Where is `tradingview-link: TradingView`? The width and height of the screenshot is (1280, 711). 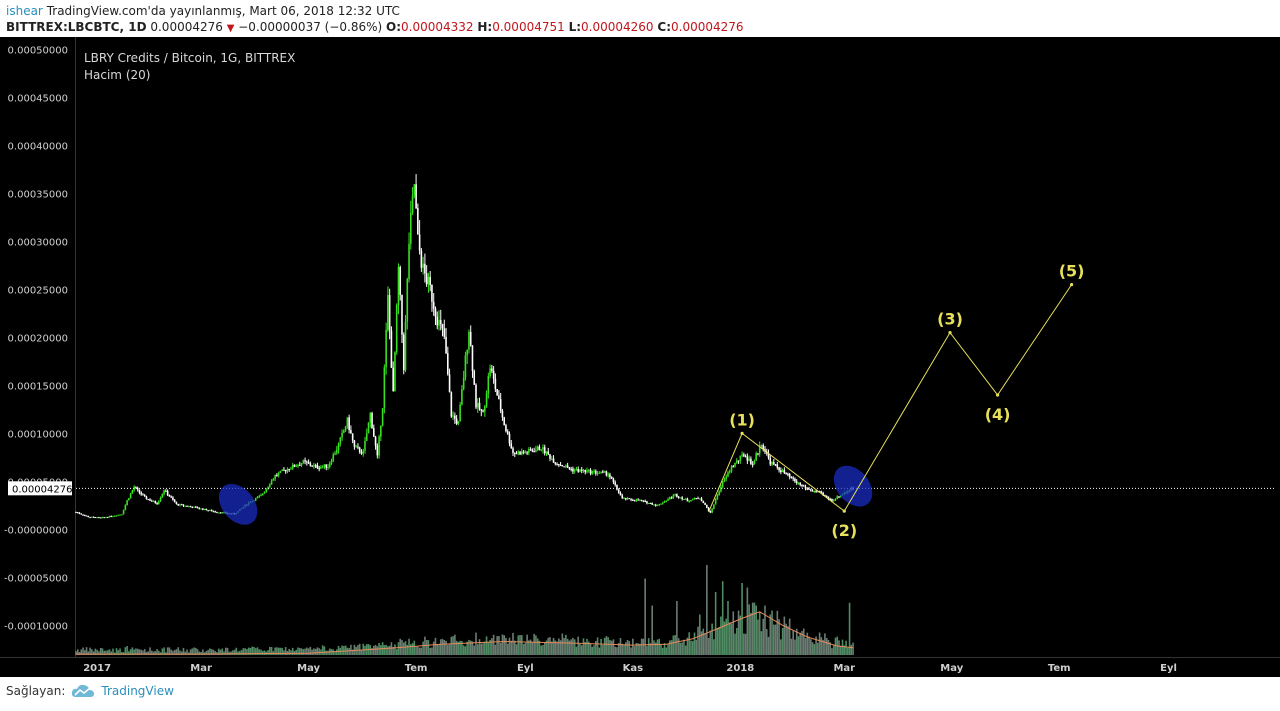 tradingview-link: TradingView is located at coordinates (122, 691).